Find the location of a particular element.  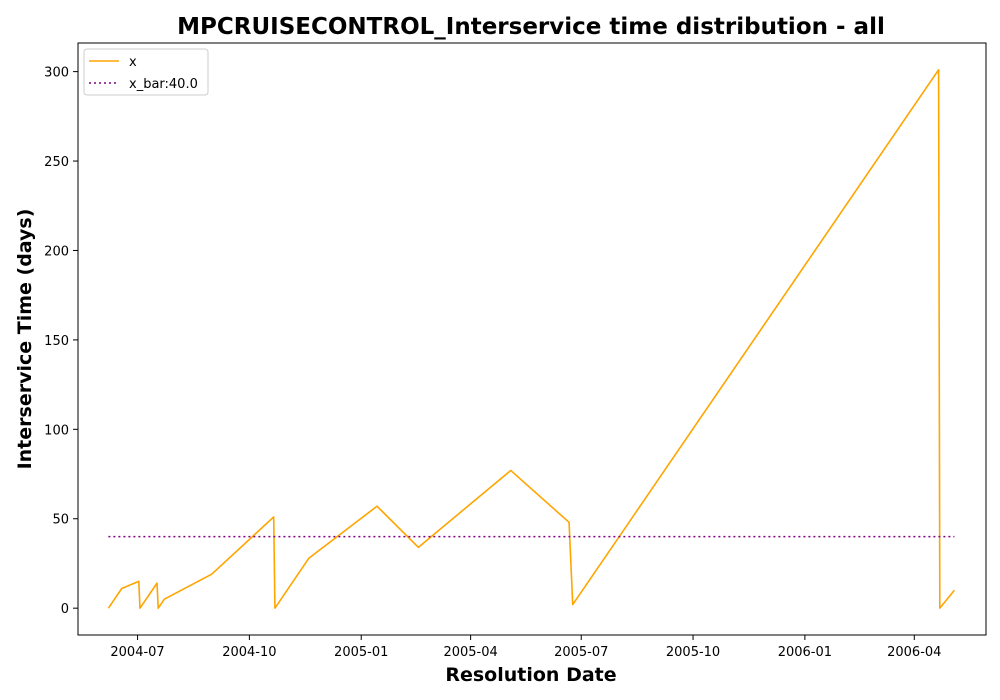

x-axis-title: Resolution Date is located at coordinates (530, 675).